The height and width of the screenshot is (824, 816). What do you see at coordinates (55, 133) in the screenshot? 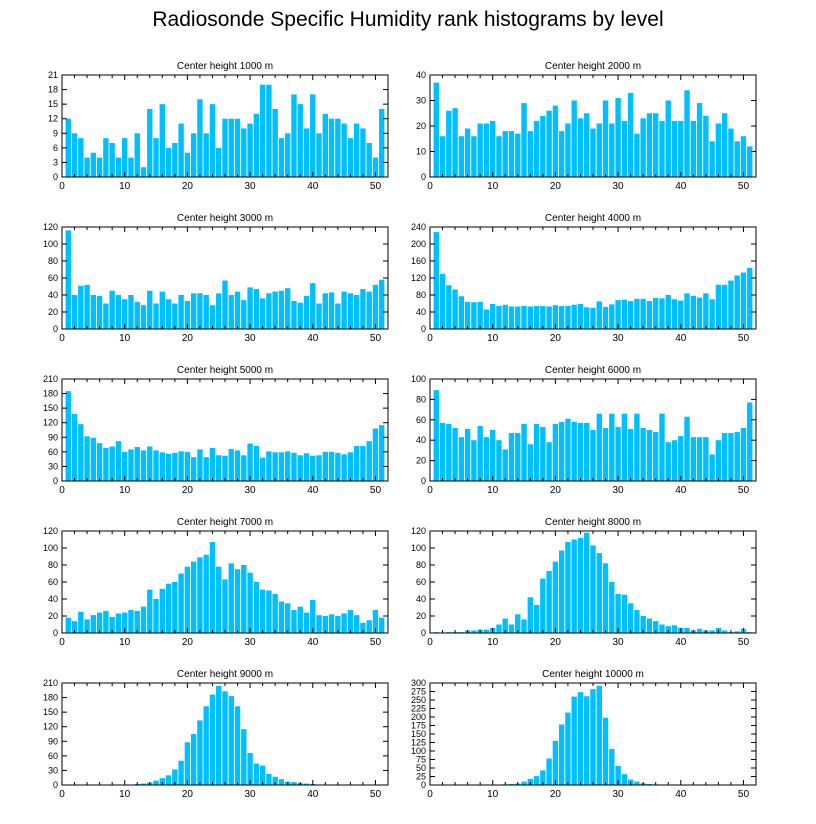
I see `y-tick-label: 9` at bounding box center [55, 133].